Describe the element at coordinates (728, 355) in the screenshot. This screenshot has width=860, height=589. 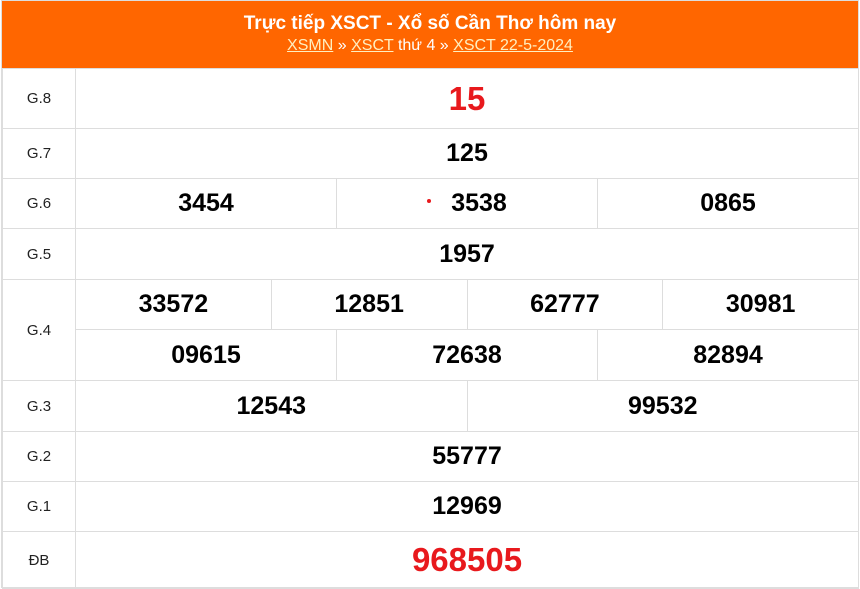
I see `prize-number: 82894` at that location.